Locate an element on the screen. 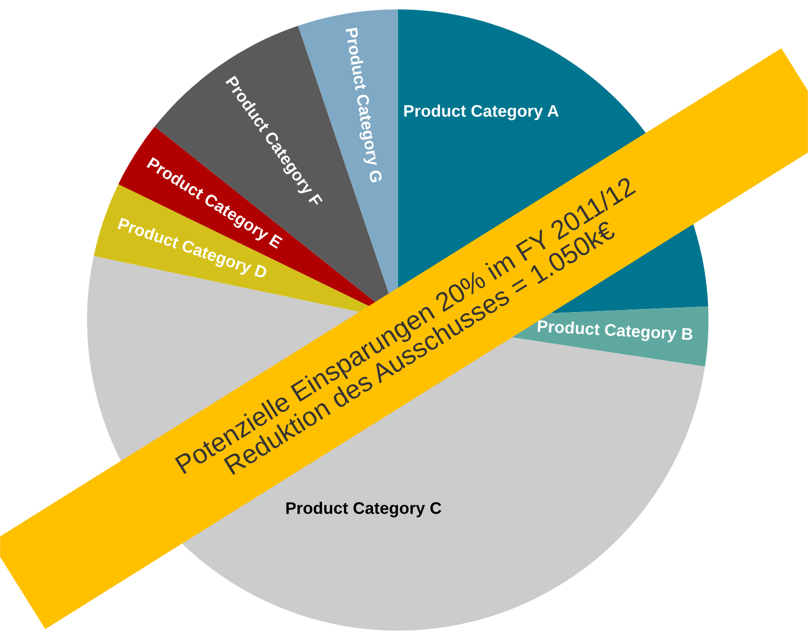 This screenshot has height=640, width=808. slice-label: Product Category G is located at coordinates (362, 106).